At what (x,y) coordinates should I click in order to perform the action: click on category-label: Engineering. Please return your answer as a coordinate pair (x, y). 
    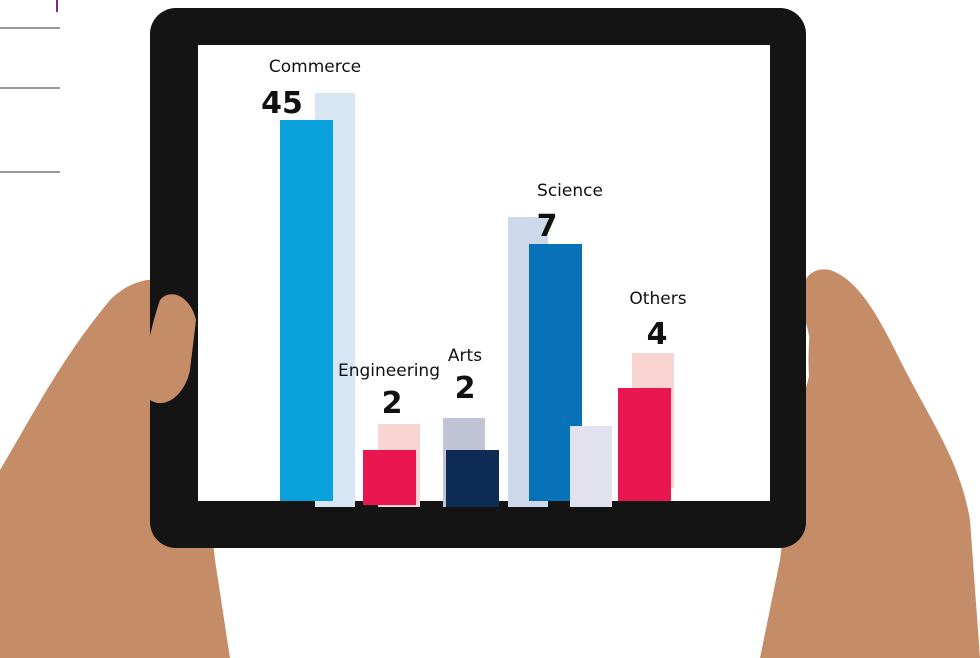
    Looking at the image, I should click on (389, 371).